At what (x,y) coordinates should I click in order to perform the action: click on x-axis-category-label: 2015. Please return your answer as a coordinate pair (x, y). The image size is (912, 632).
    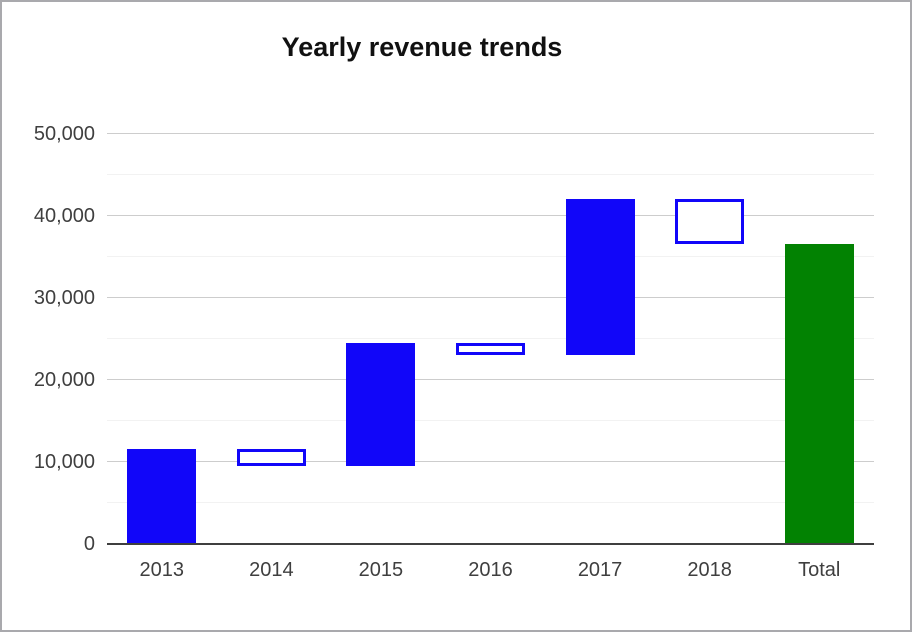
    Looking at the image, I should click on (381, 570).